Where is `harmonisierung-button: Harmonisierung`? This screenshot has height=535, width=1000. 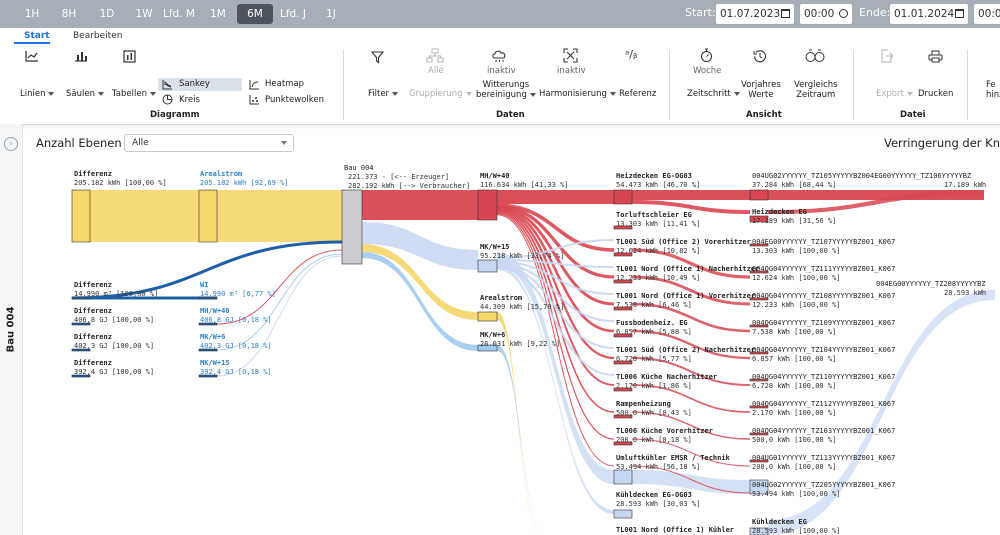 harmonisierung-button: Harmonisierung is located at coordinates (577, 94).